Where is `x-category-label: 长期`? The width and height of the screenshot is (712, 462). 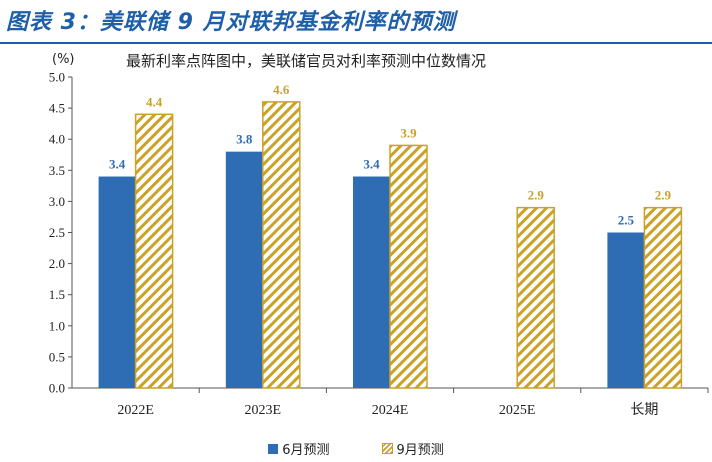
x-category-label: 长期 is located at coordinates (644, 410).